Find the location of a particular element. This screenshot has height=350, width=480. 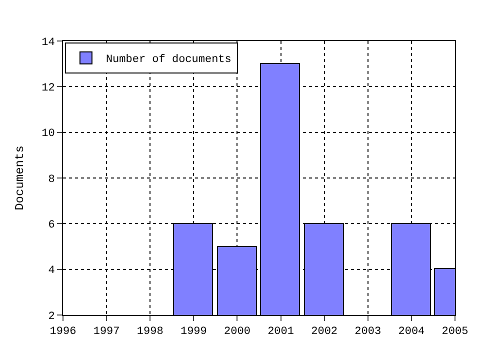

x-tick-label: 2001 is located at coordinates (281, 332).